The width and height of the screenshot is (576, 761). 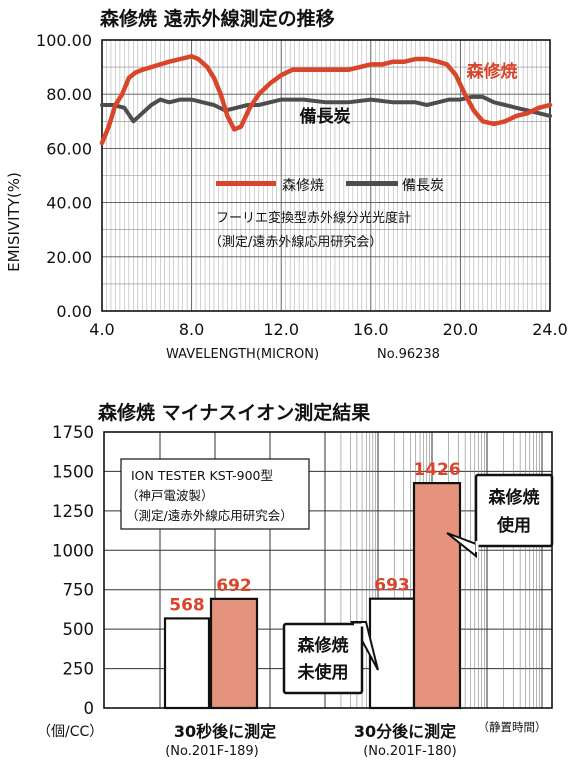 I want to click on category-label-30sec: 30秒後に測定, so click(x=225, y=731).